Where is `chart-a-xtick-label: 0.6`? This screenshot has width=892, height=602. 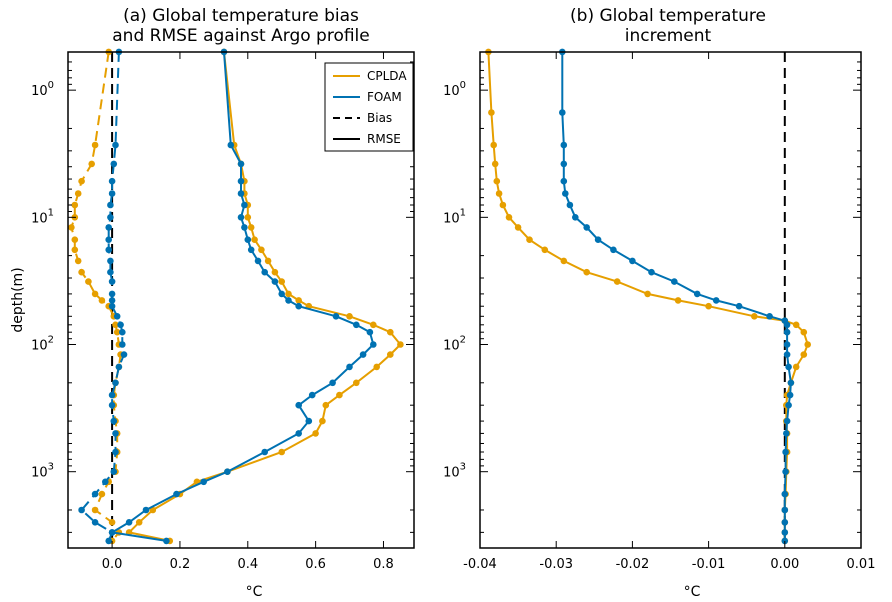 chart-a-xtick-label: 0.6 is located at coordinates (315, 564).